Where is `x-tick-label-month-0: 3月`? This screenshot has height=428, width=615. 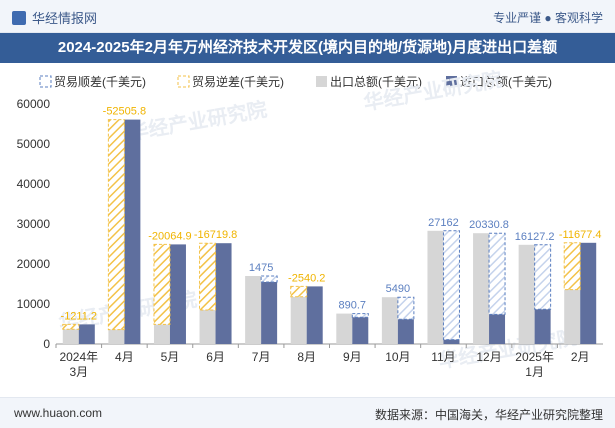 x-tick-label-month-0: 3月 is located at coordinates (78, 372).